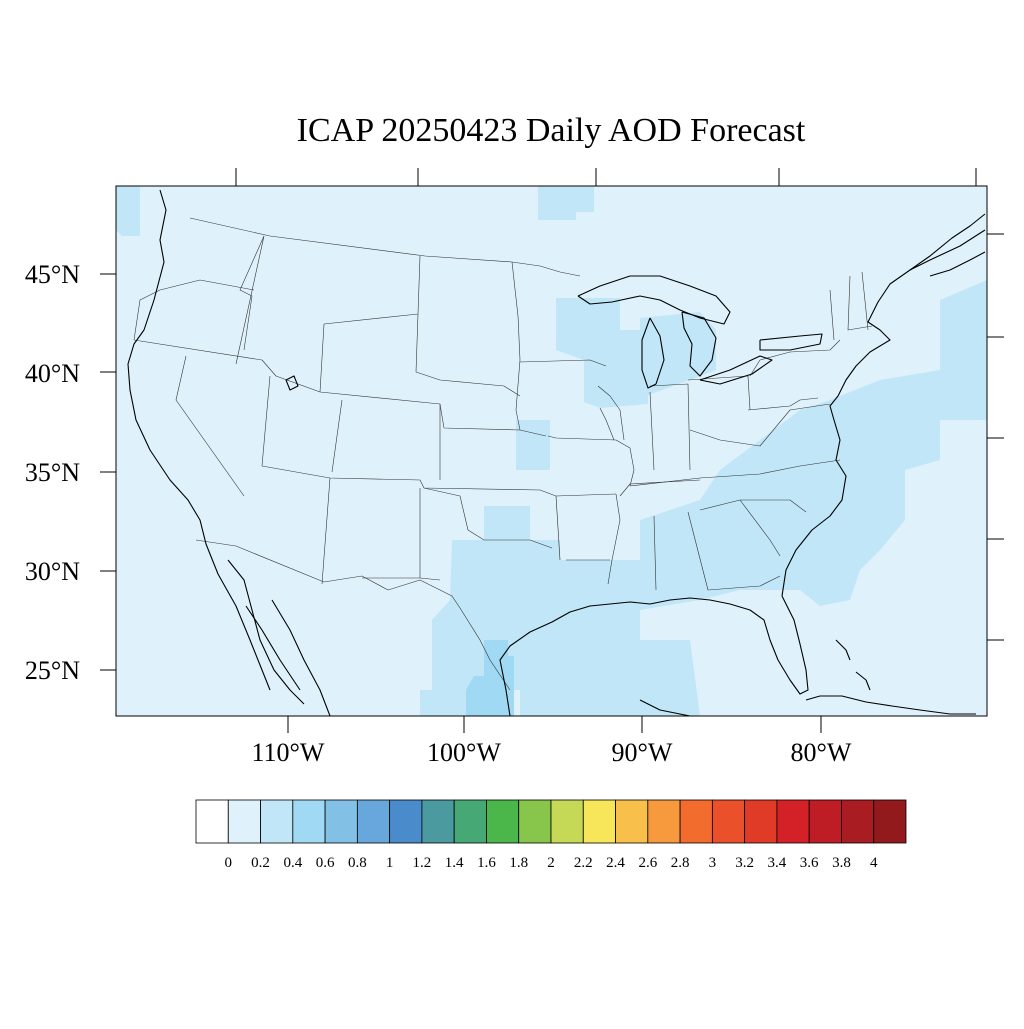 The height and width of the screenshot is (1029, 1024). I want to click on lon-label: 100°W, so click(464, 752).